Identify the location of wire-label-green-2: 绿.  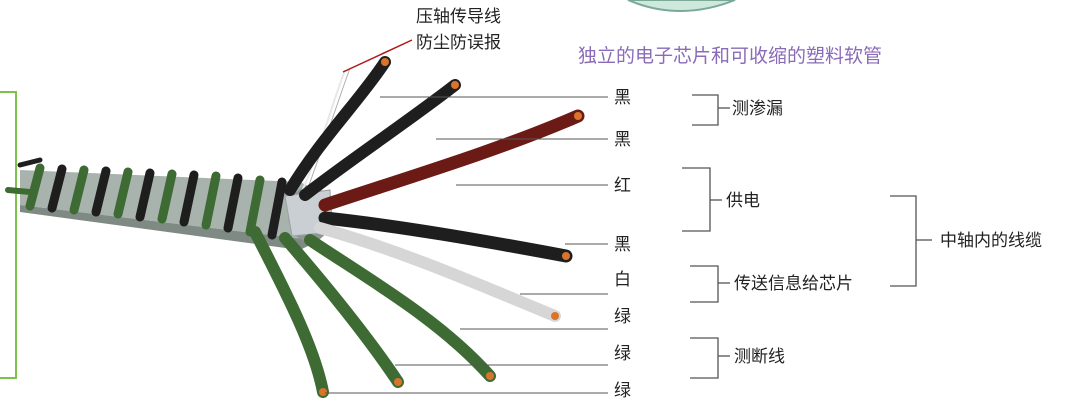
(622, 354).